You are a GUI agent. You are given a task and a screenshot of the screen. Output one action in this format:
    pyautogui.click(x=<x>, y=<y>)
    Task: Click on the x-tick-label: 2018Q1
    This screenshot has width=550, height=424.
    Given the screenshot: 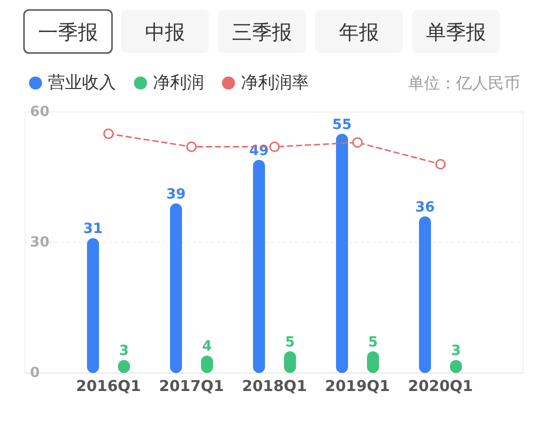 What is the action you would take?
    pyautogui.click(x=274, y=386)
    